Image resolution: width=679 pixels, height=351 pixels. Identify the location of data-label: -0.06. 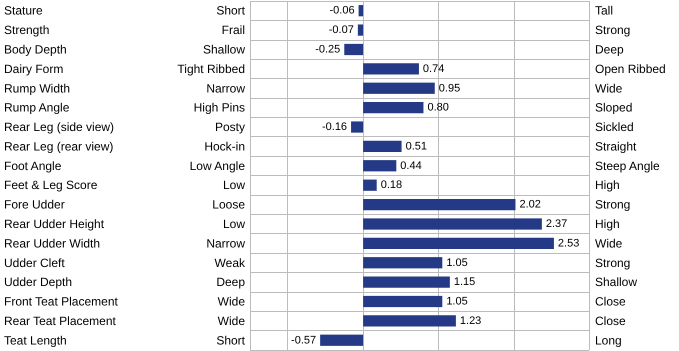
(342, 10).